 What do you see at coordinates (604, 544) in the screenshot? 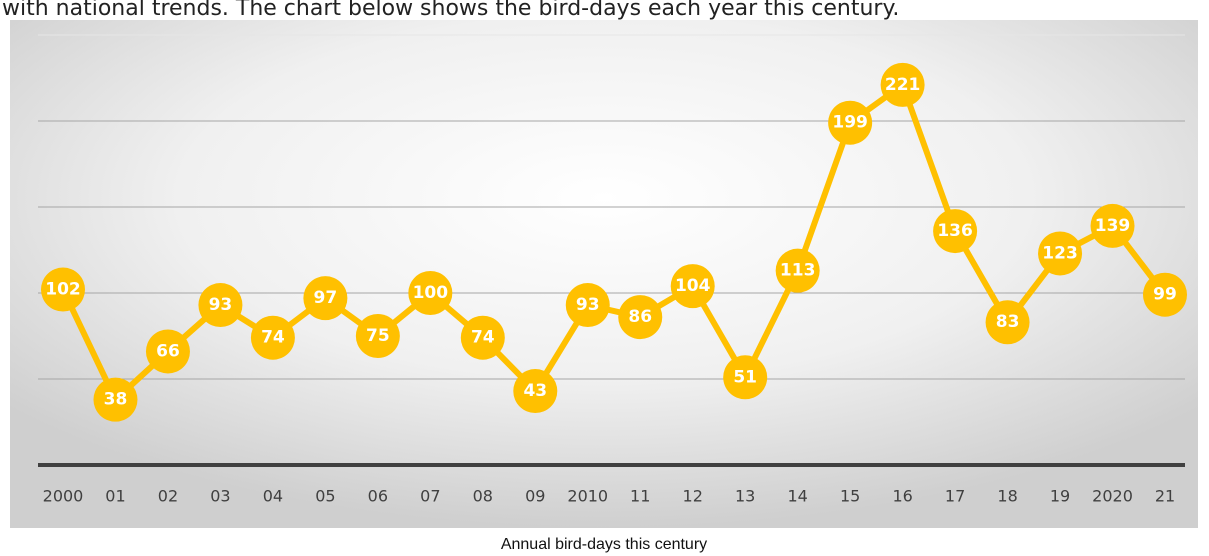
I see `caption: Annual bird-days this century` at bounding box center [604, 544].